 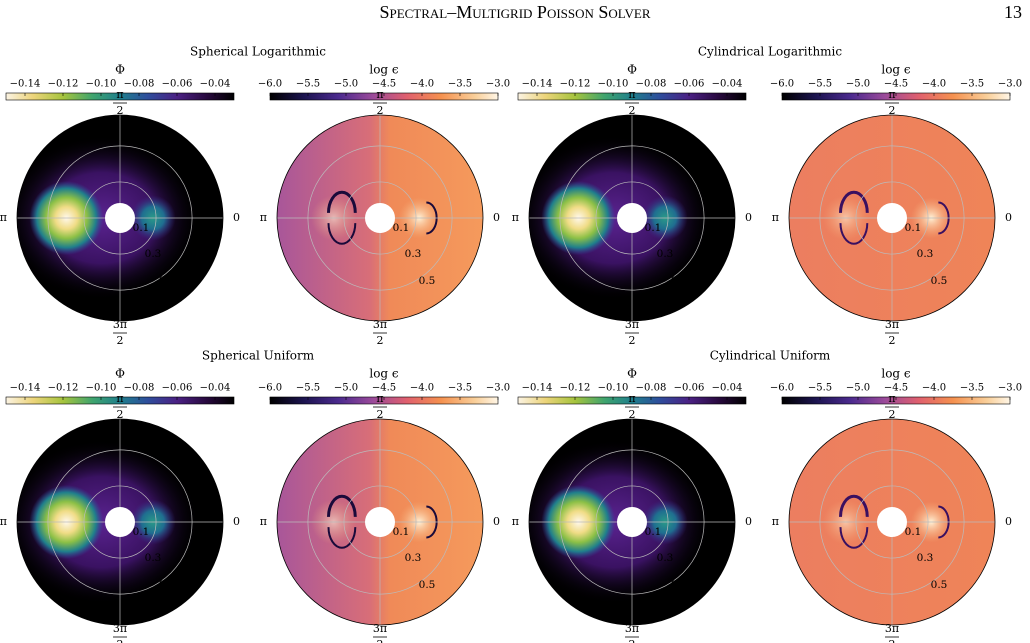 What do you see at coordinates (770, 356) in the screenshot?
I see `panel-title: Cylindrical Uniform` at bounding box center [770, 356].